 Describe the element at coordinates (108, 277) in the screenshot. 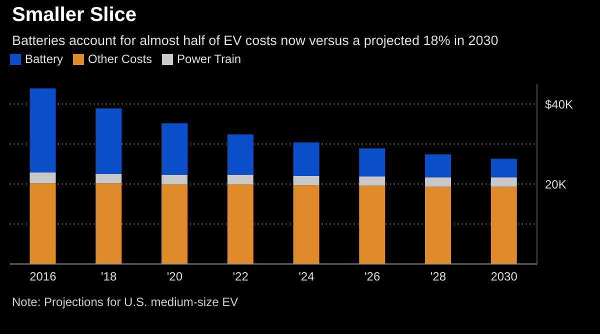

I see `x-tick-label: '18` at that location.